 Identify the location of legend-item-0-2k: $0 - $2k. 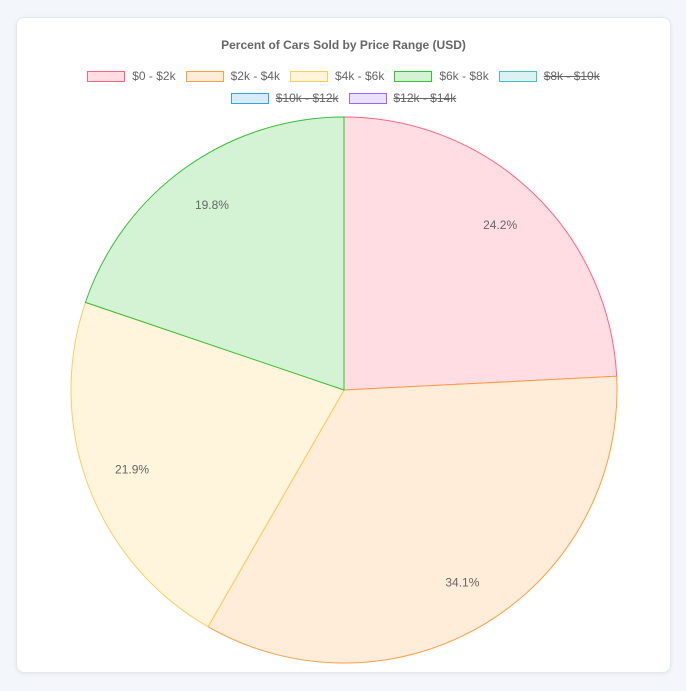
(131, 76).